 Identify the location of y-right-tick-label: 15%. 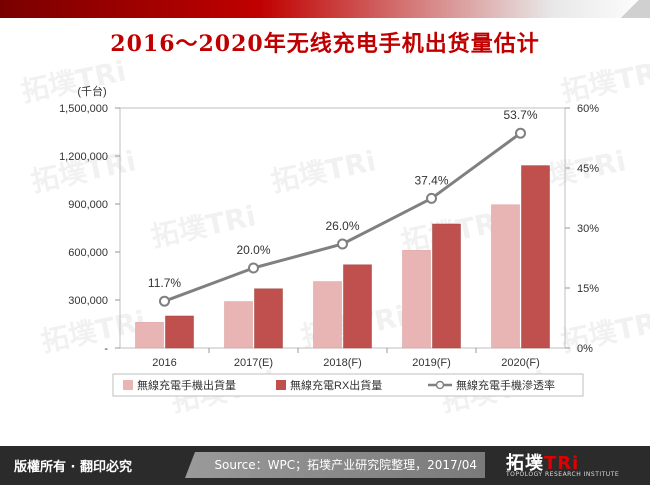
(588, 289).